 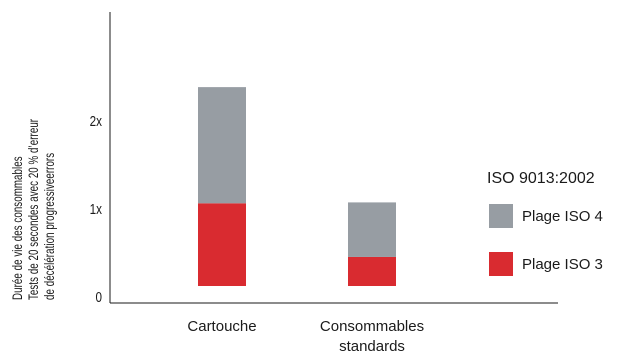 What do you see at coordinates (98, 297) in the screenshot?
I see `y-tick-label-0: 0` at bounding box center [98, 297].